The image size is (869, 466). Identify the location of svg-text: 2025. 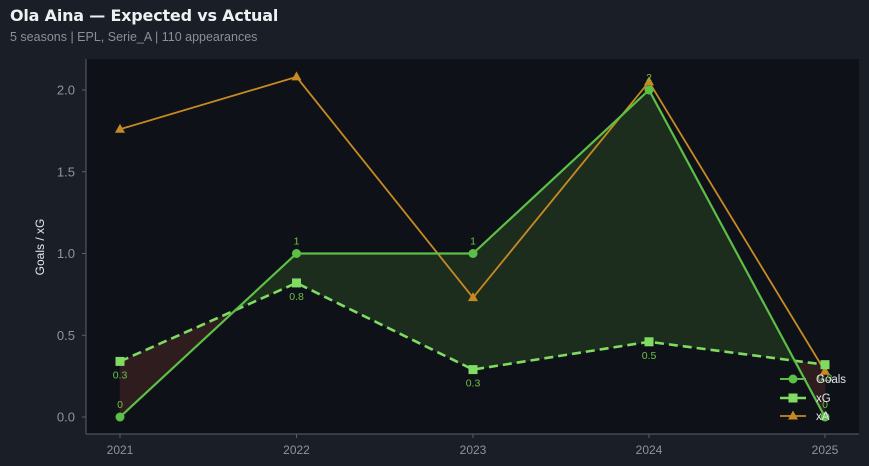
(825, 450).